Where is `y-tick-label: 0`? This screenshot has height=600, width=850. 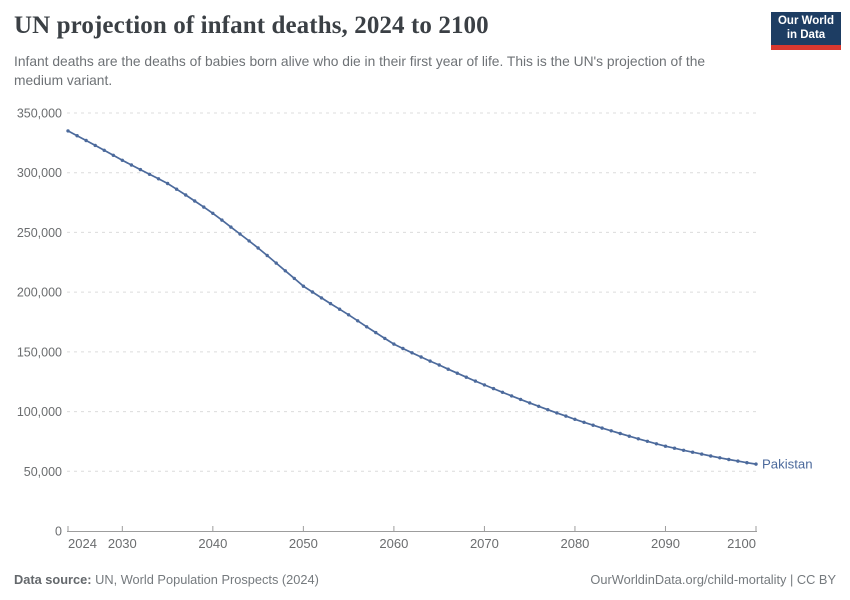 y-tick-label: 0 is located at coordinates (58, 532).